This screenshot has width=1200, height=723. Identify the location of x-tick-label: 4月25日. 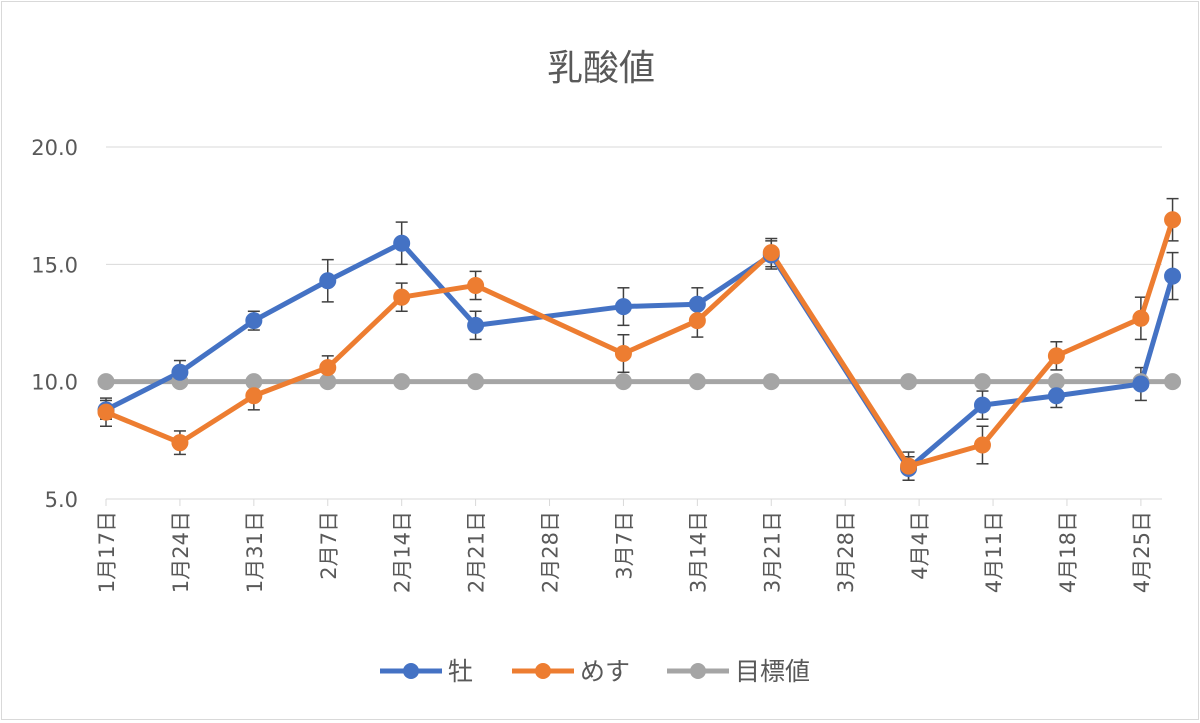
(1142, 552).